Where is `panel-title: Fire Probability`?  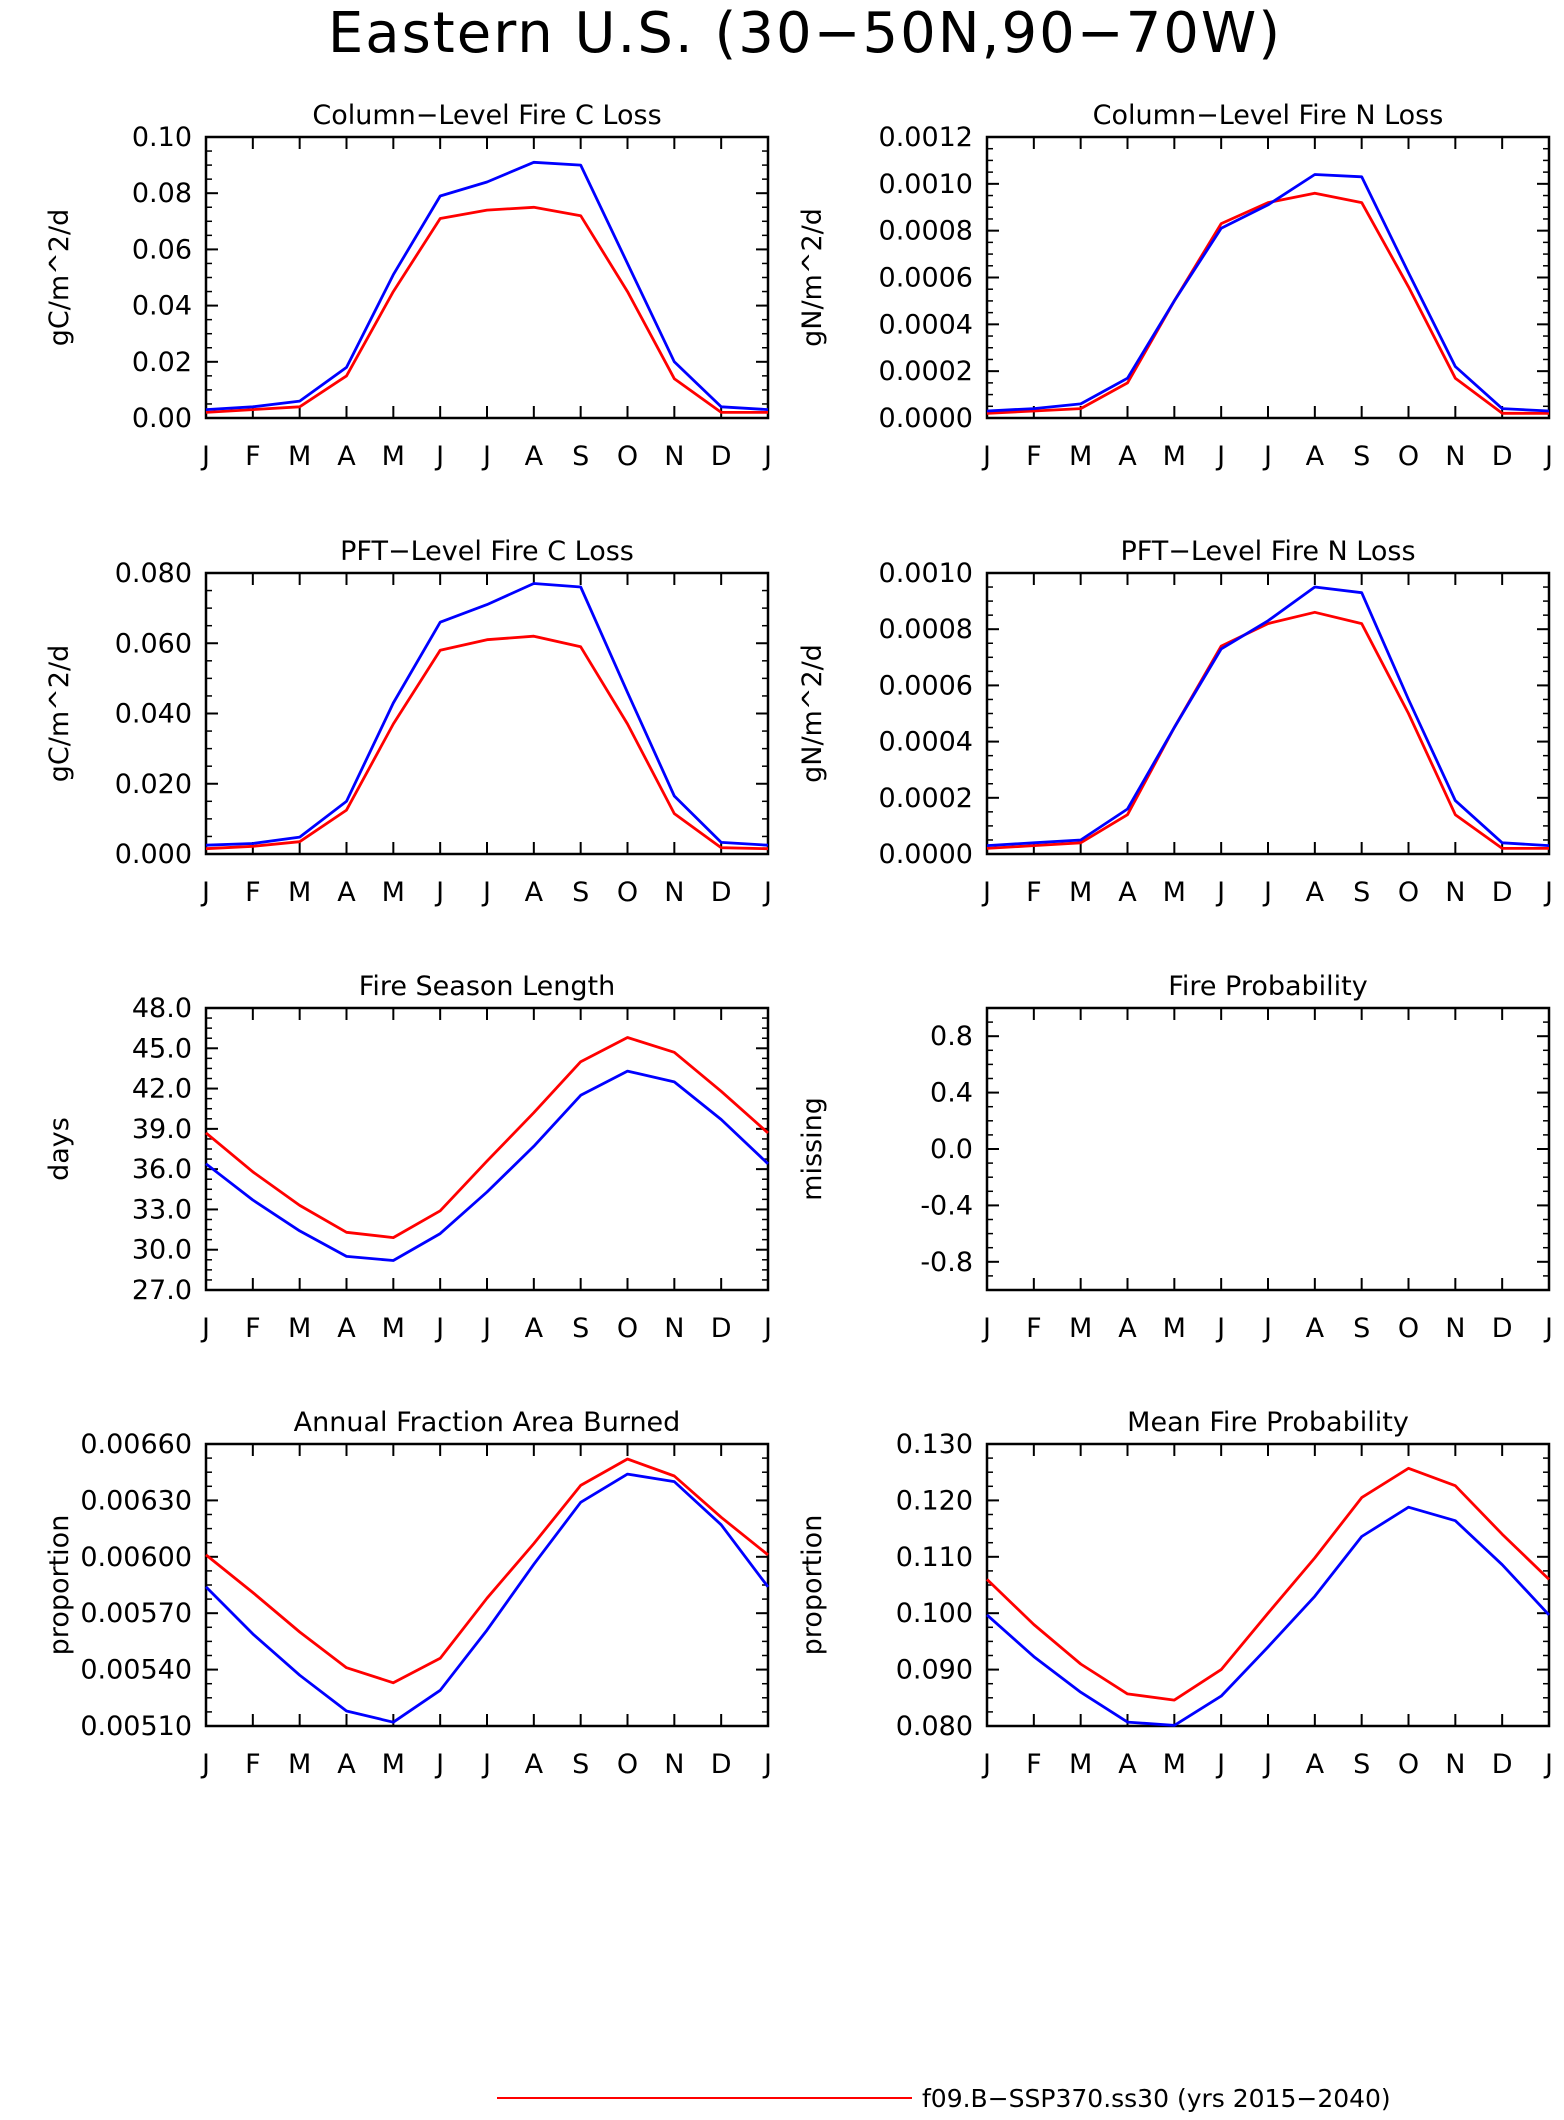 panel-title: Fire Probability is located at coordinates (1268, 986).